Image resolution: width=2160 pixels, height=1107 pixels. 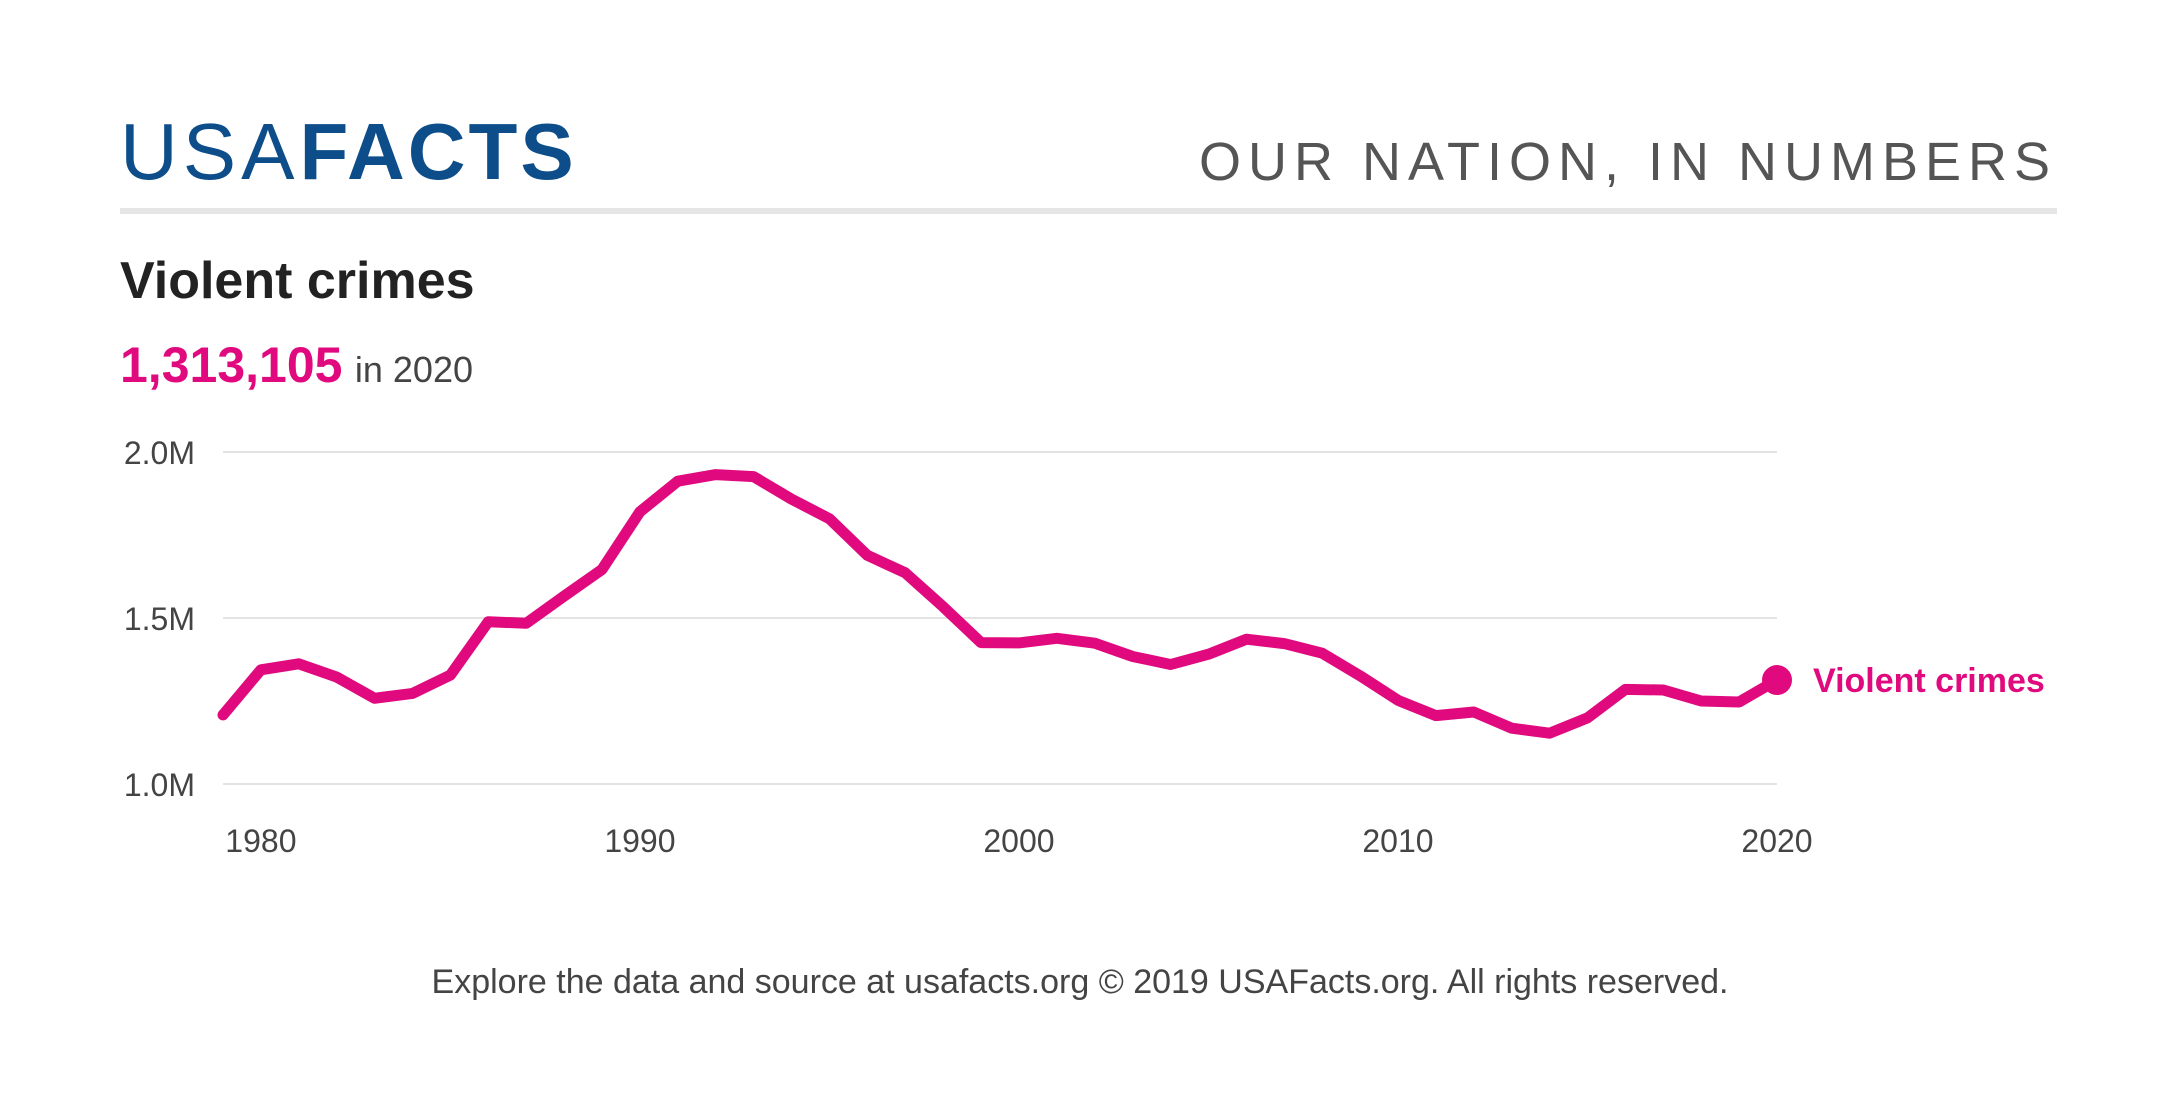 What do you see at coordinates (438, 151) in the screenshot?
I see `logo-facts-text: FACTS` at bounding box center [438, 151].